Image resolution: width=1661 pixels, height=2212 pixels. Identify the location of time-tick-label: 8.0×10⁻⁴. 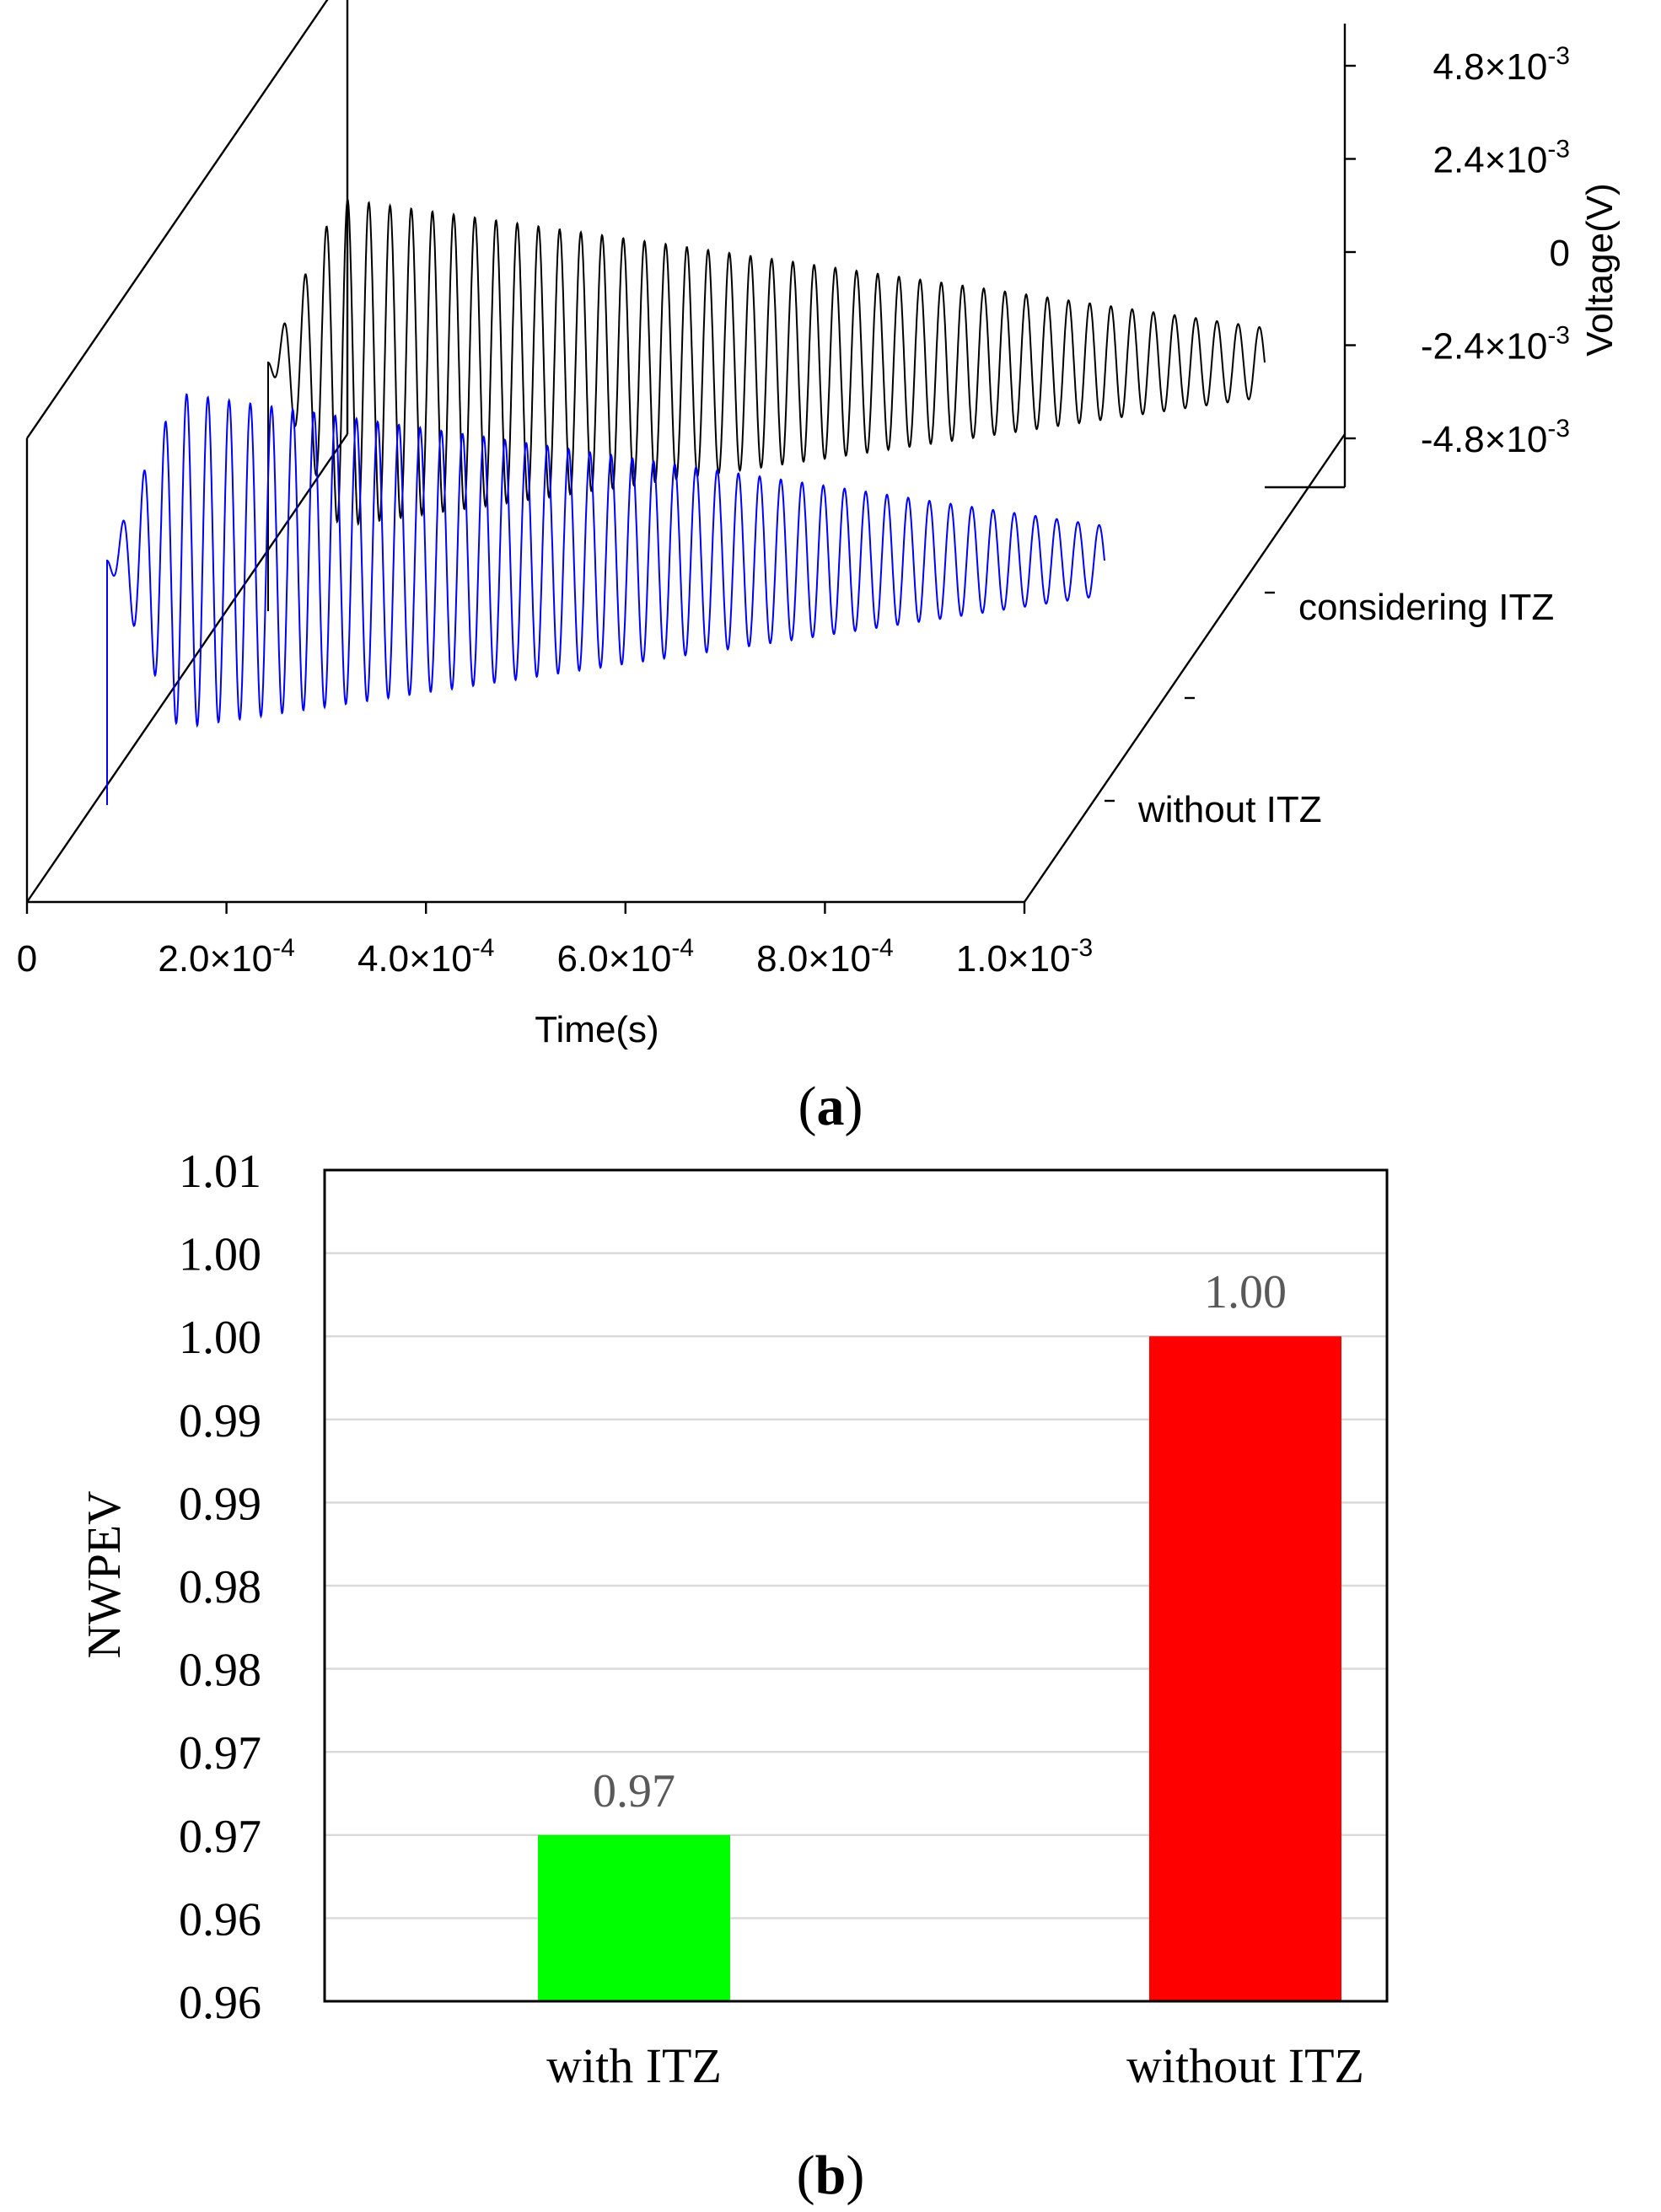
(825, 957).